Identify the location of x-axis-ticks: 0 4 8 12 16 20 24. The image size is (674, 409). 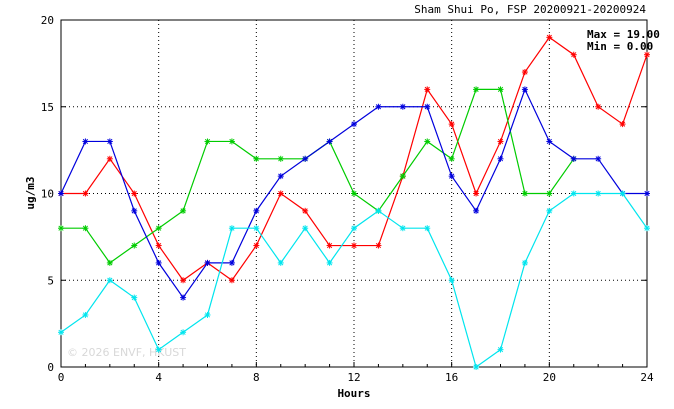
(356, 373).